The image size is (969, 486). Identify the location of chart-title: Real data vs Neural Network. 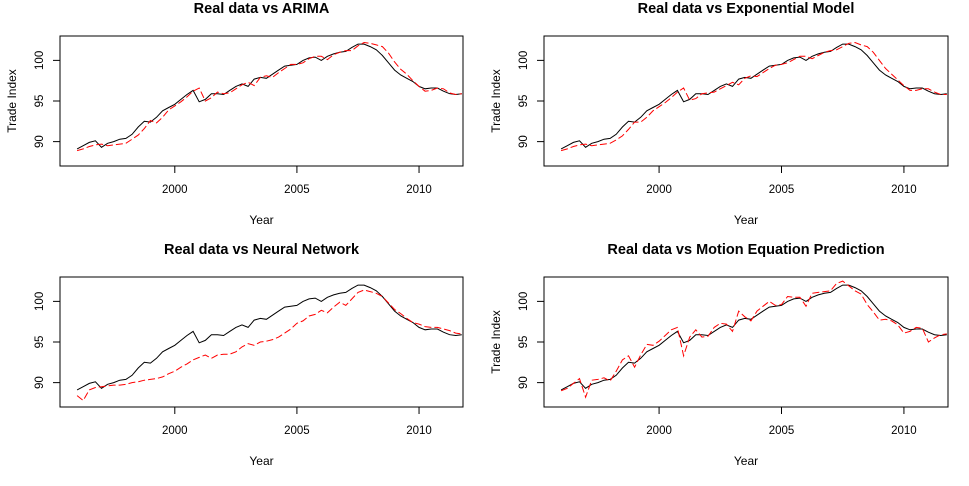
(262, 250).